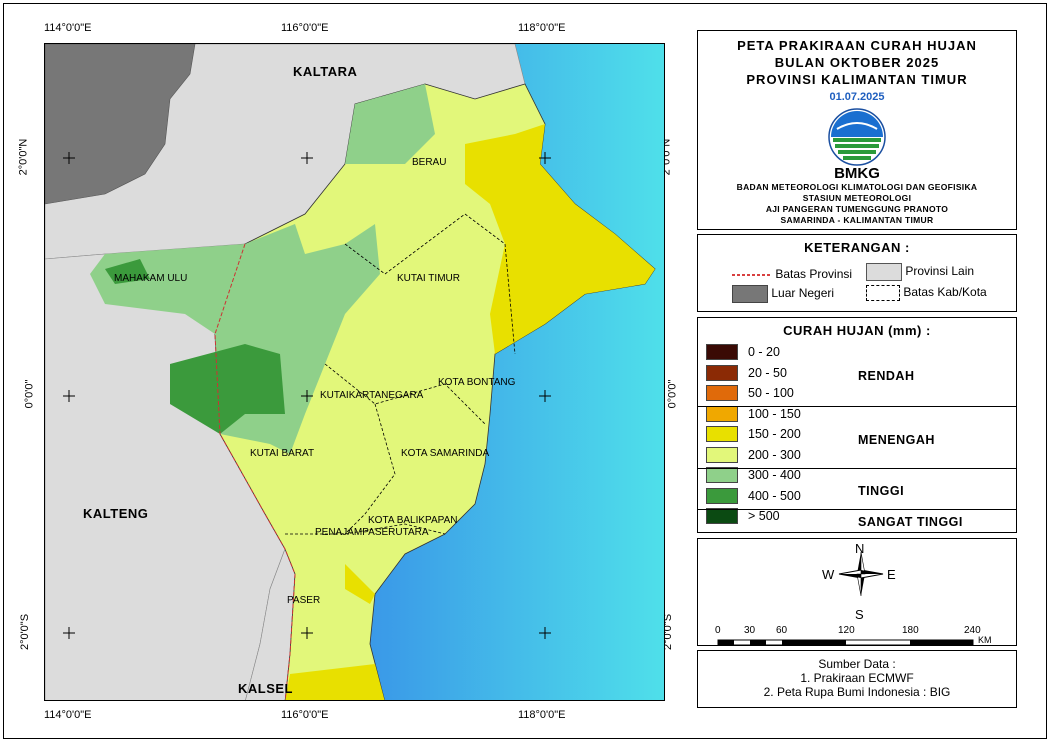 Image resolution: width=1052 pixels, height=744 pixels. I want to click on compass-w: W, so click(828, 574).